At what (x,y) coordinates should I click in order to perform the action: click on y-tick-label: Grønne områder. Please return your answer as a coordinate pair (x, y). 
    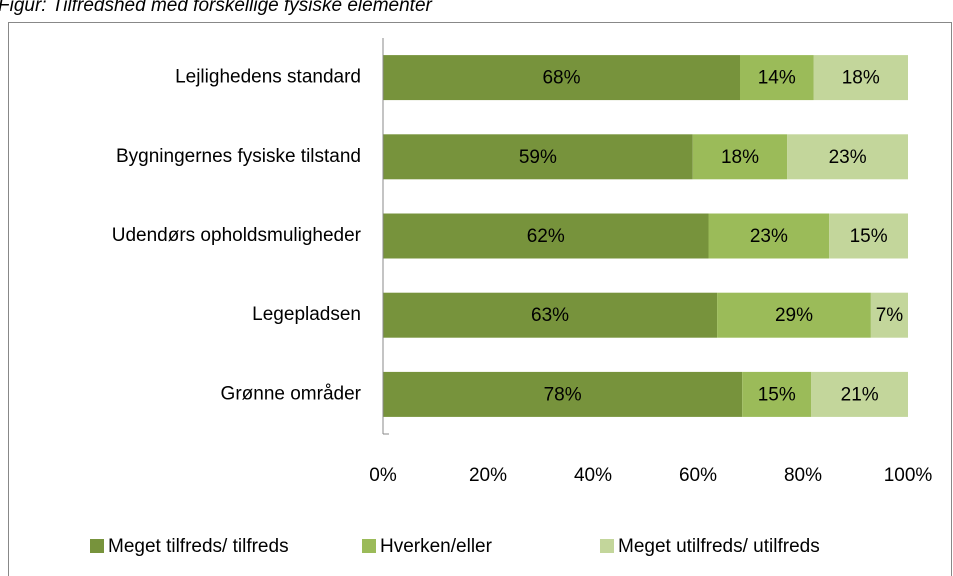
    Looking at the image, I should click on (291, 393).